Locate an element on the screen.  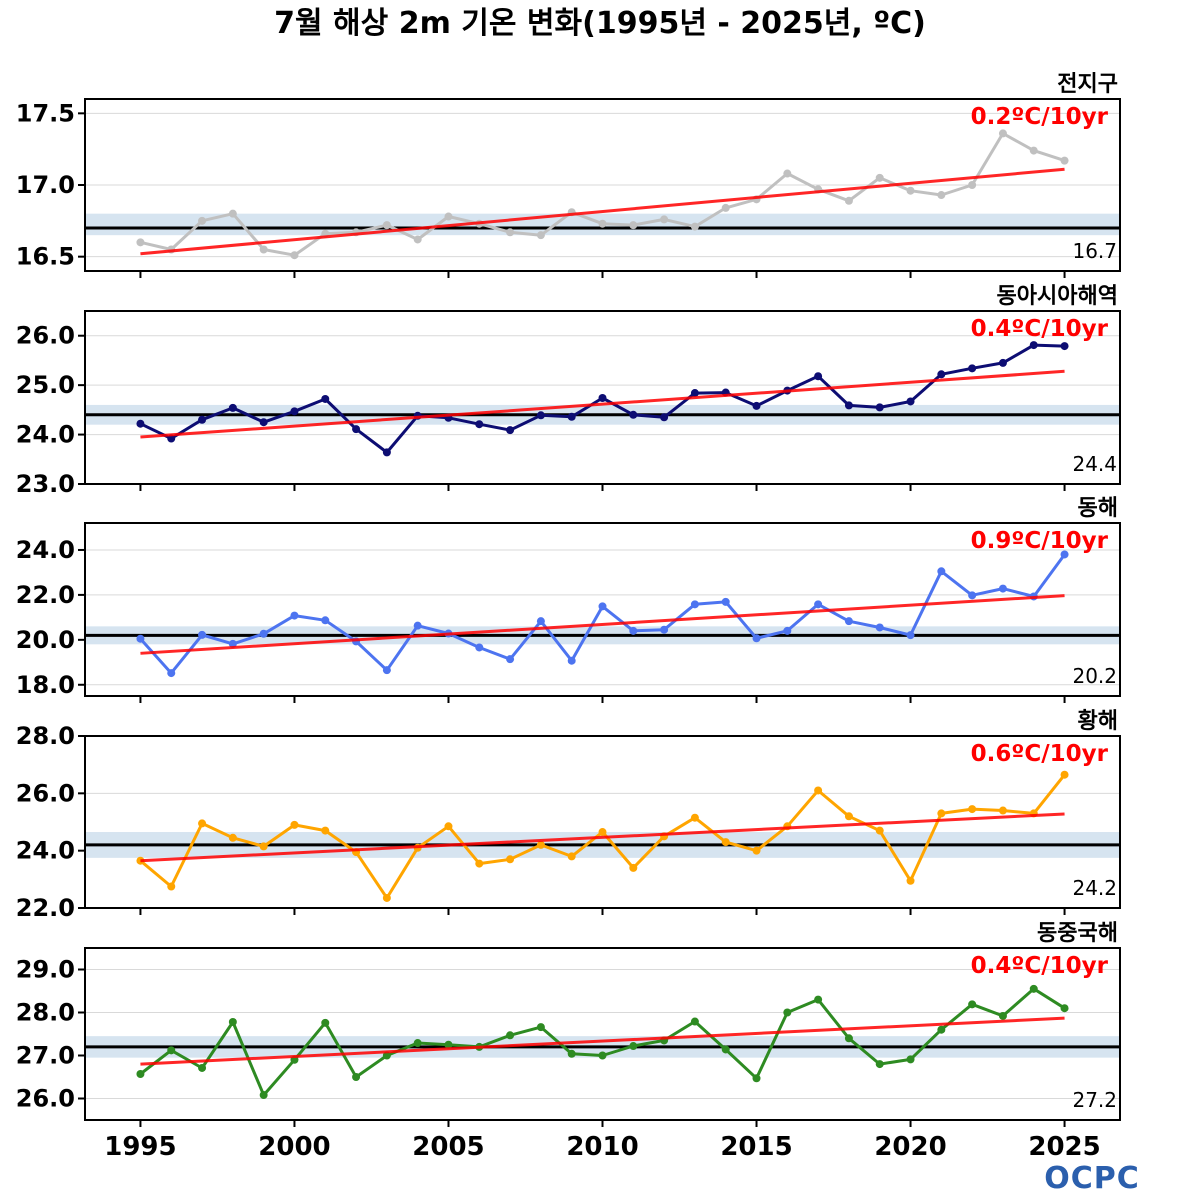
series-line is located at coordinates (602, 614).